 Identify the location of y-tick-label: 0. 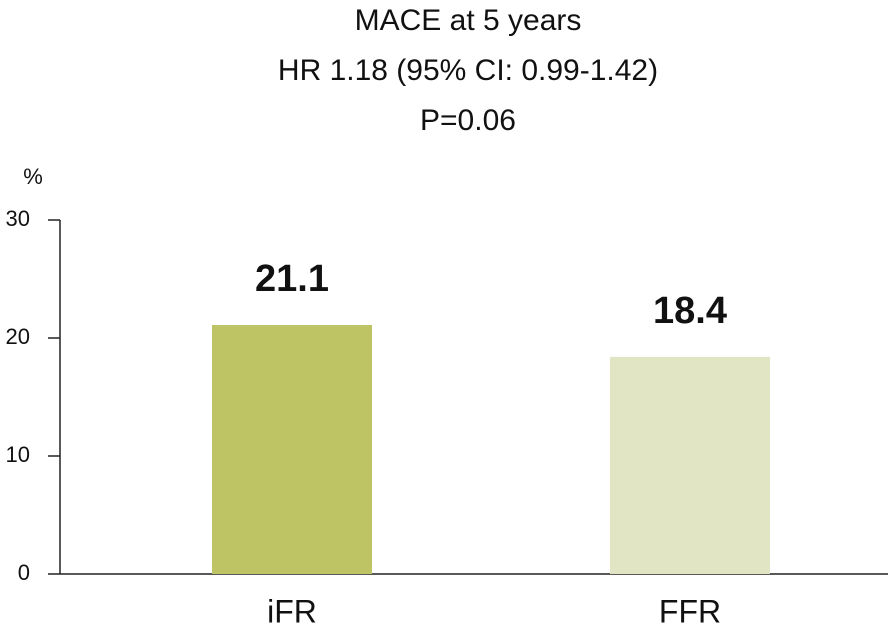
(24, 572).